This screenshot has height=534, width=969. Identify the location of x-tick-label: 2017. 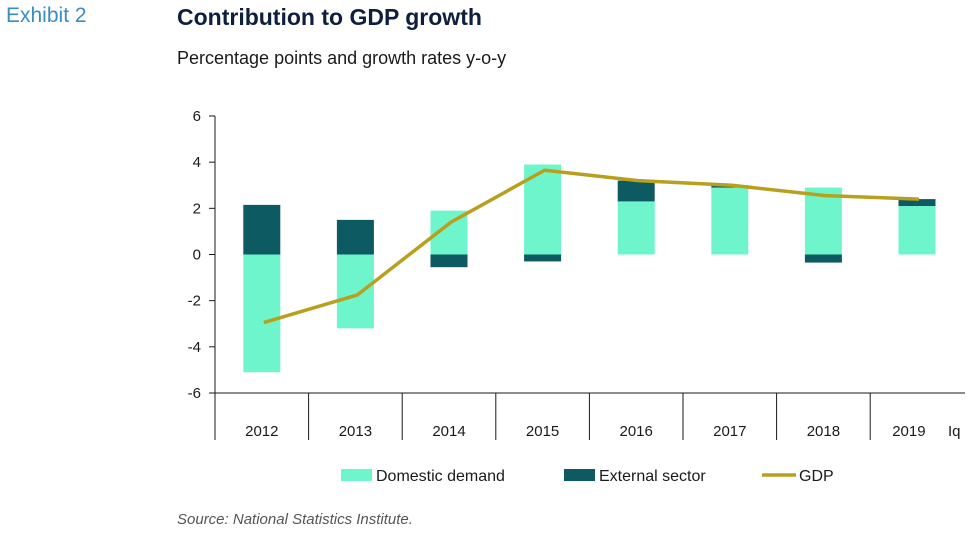
(729, 431).